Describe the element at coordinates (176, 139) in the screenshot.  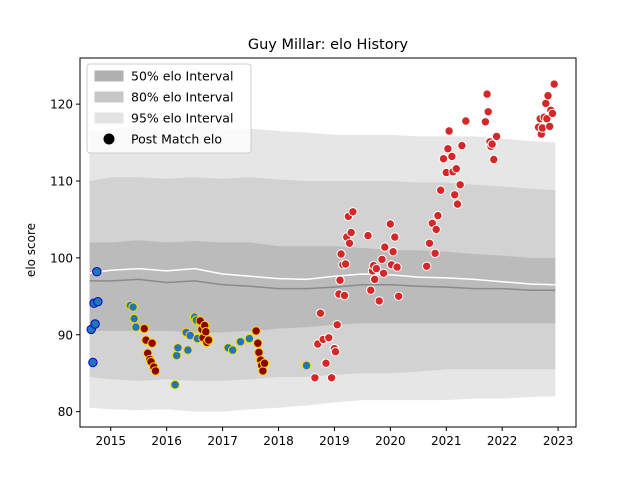
I see `legend-label: Post Match elo` at that location.